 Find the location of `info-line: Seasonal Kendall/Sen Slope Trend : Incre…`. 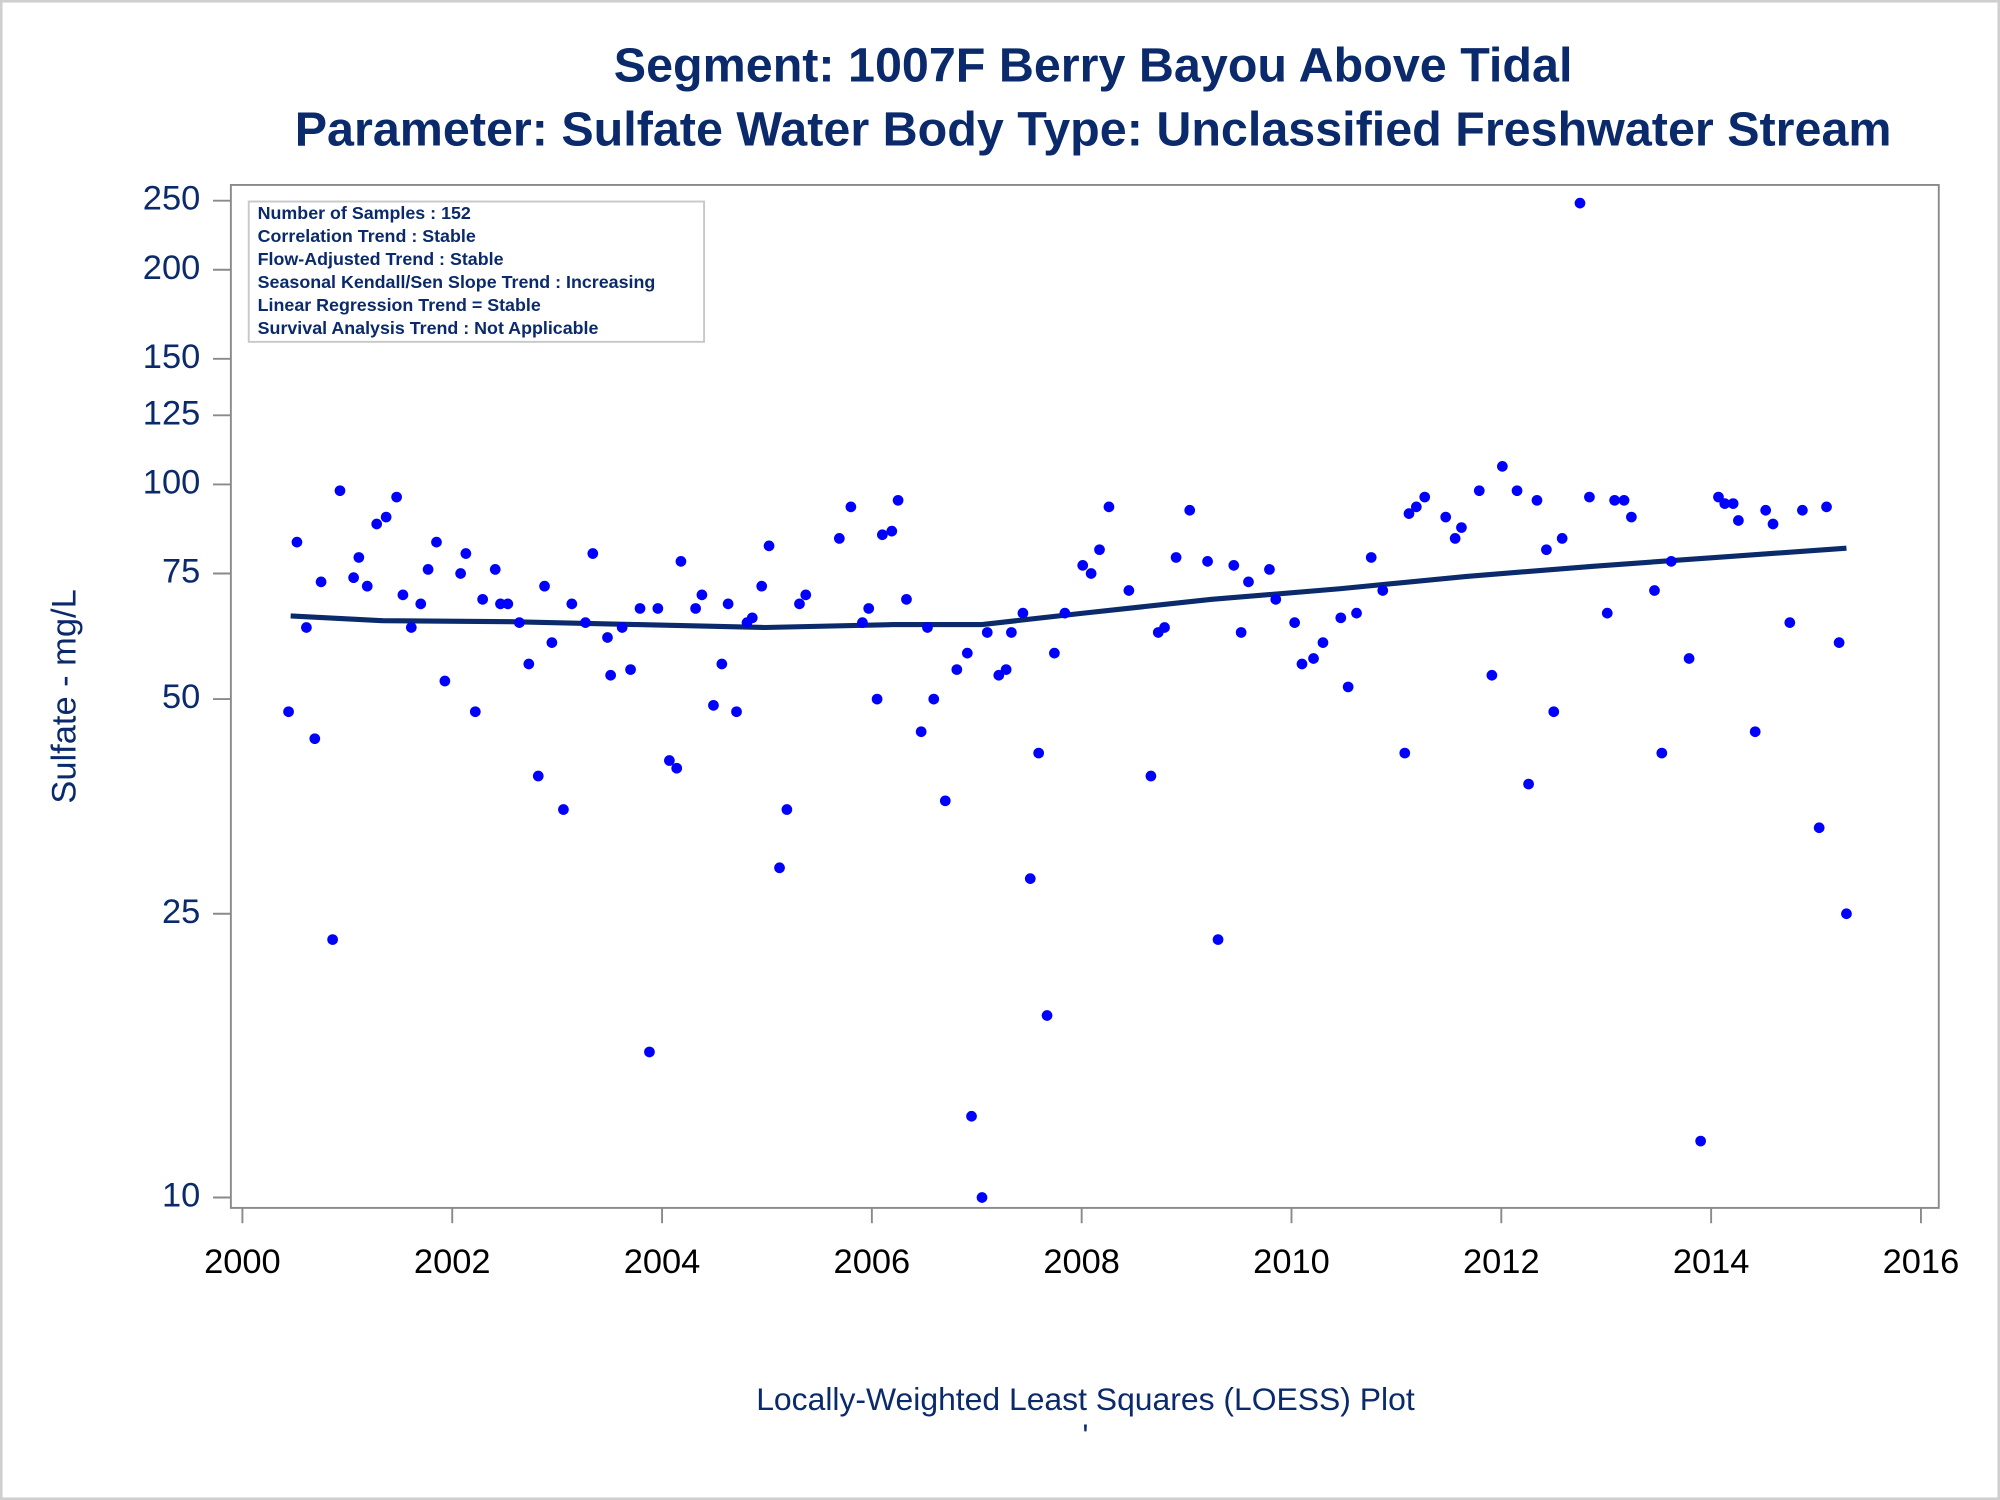

info-line: Seasonal Kendall/Sen Slope Trend : Incre… is located at coordinates (457, 282).